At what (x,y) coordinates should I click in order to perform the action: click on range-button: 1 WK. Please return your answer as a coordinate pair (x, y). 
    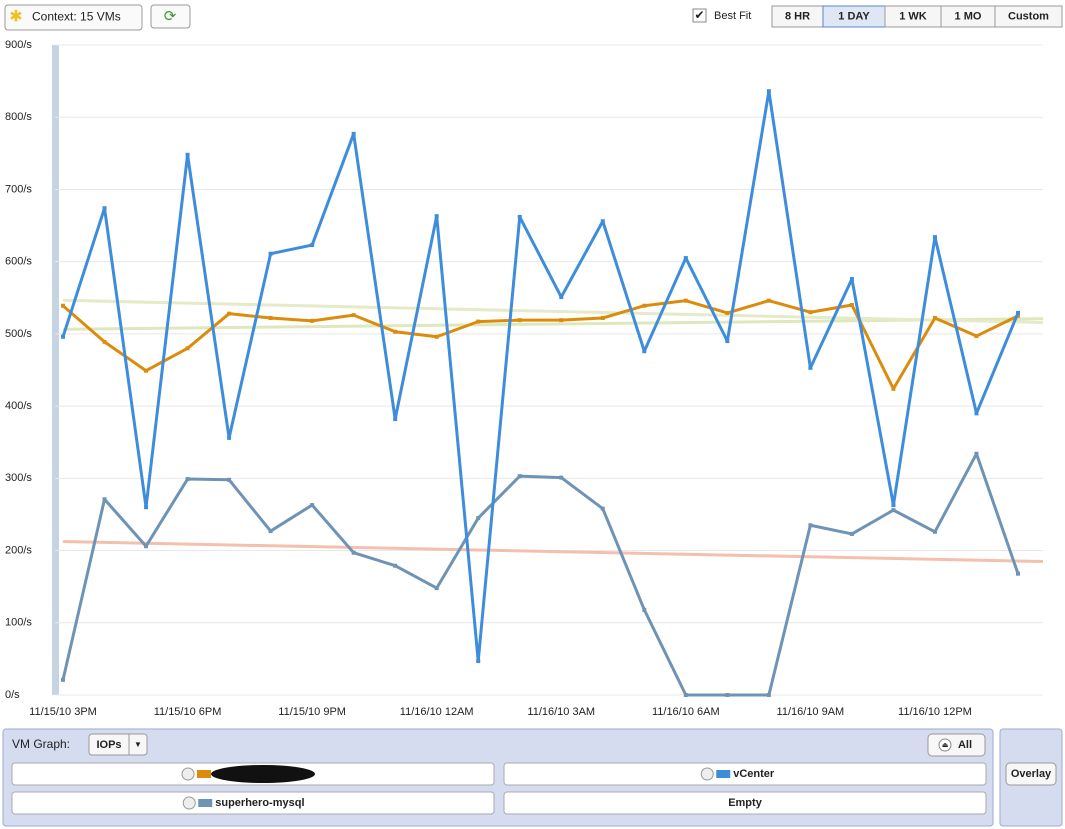
    Looking at the image, I should click on (913, 16).